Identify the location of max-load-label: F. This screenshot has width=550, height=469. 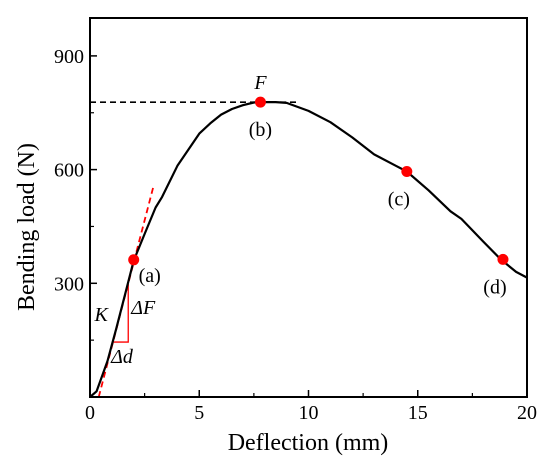
(260, 83).